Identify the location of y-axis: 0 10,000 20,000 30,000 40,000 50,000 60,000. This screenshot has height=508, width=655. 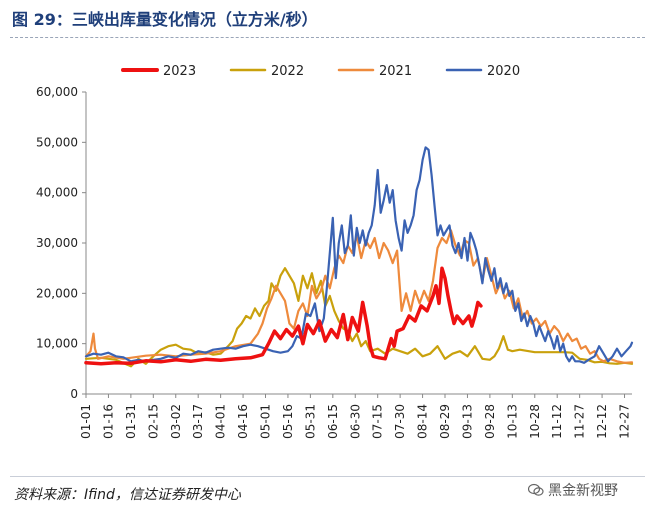
(61, 243).